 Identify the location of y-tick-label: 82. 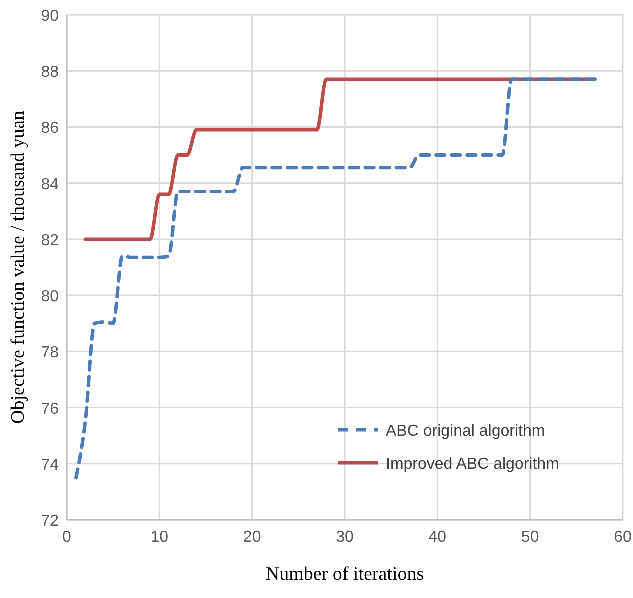
(50, 241).